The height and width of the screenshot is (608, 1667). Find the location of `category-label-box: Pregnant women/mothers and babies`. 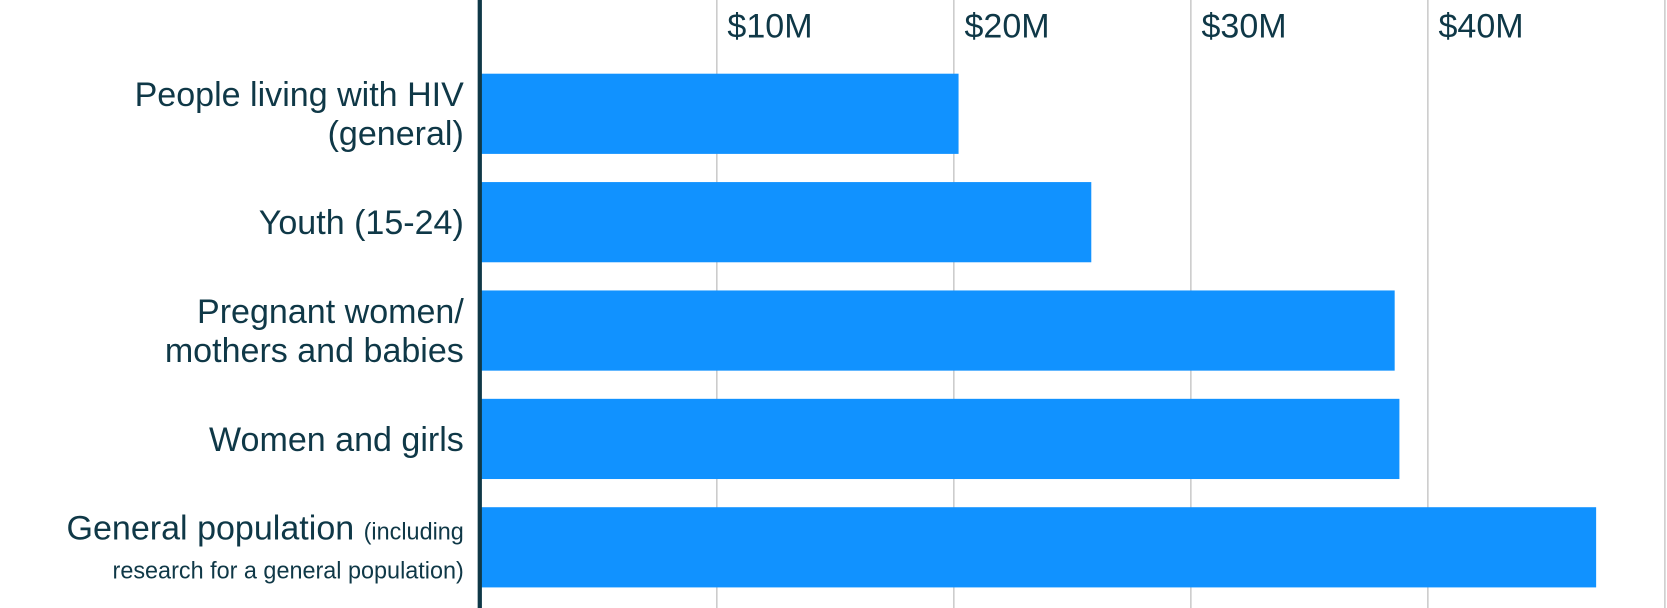

category-label-box: Pregnant women/mothers and babies is located at coordinates (232, 330).